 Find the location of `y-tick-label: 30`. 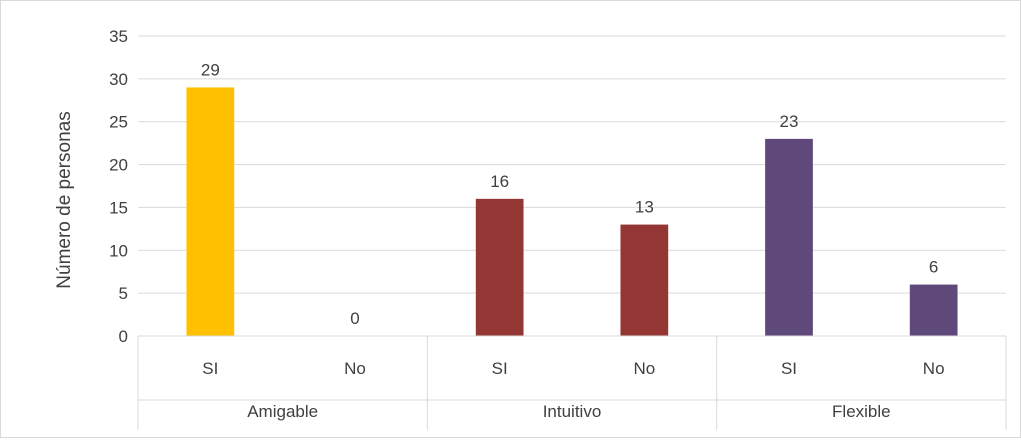

y-tick-label: 30 is located at coordinates (118, 79).